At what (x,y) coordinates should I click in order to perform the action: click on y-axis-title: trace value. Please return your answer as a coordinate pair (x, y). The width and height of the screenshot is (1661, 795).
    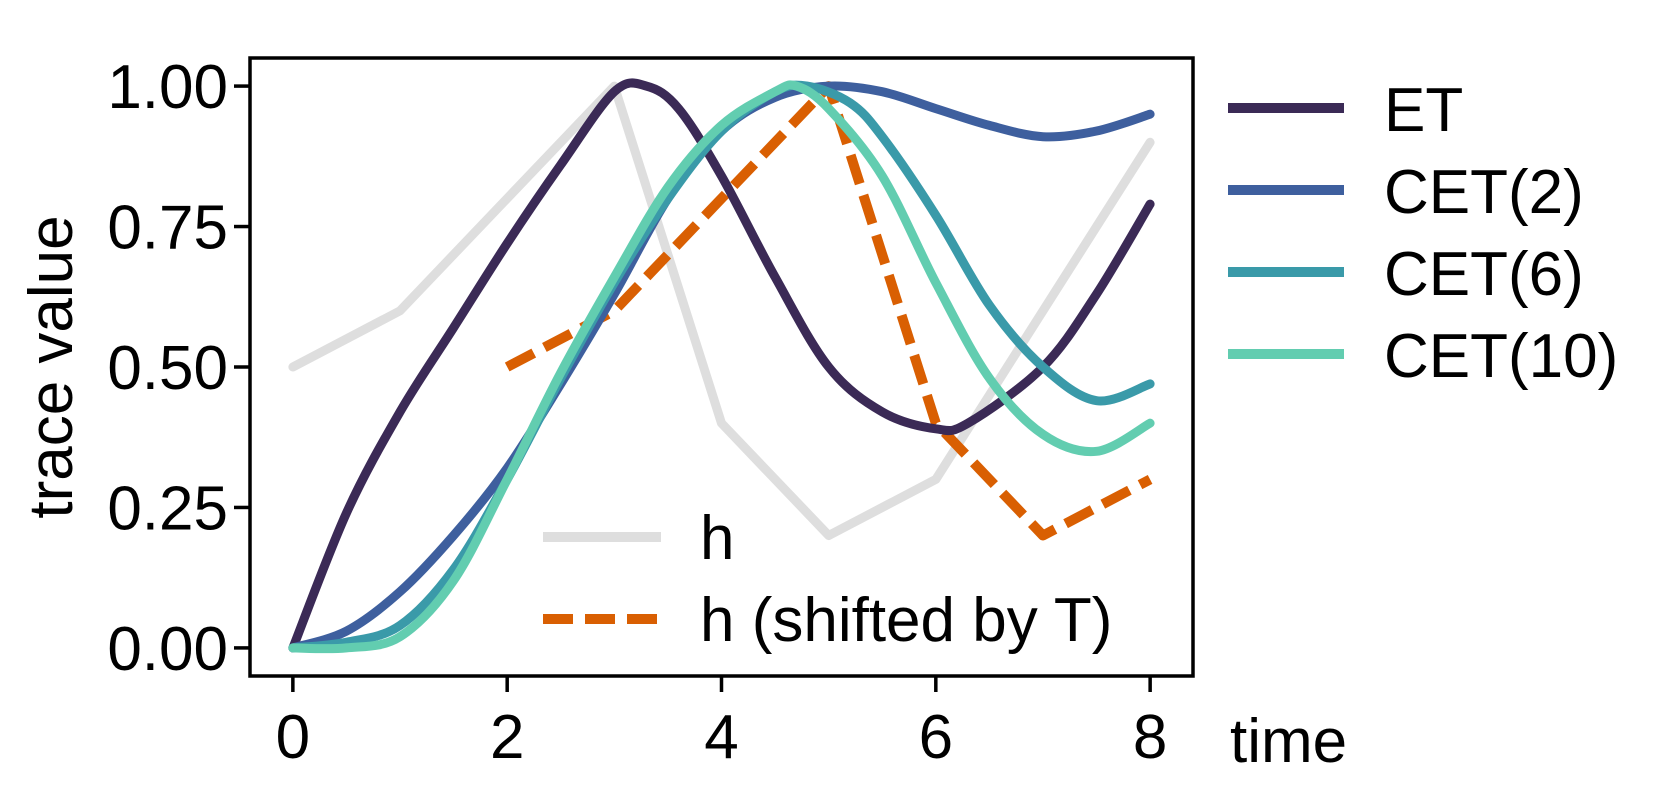
    Looking at the image, I should click on (51, 366).